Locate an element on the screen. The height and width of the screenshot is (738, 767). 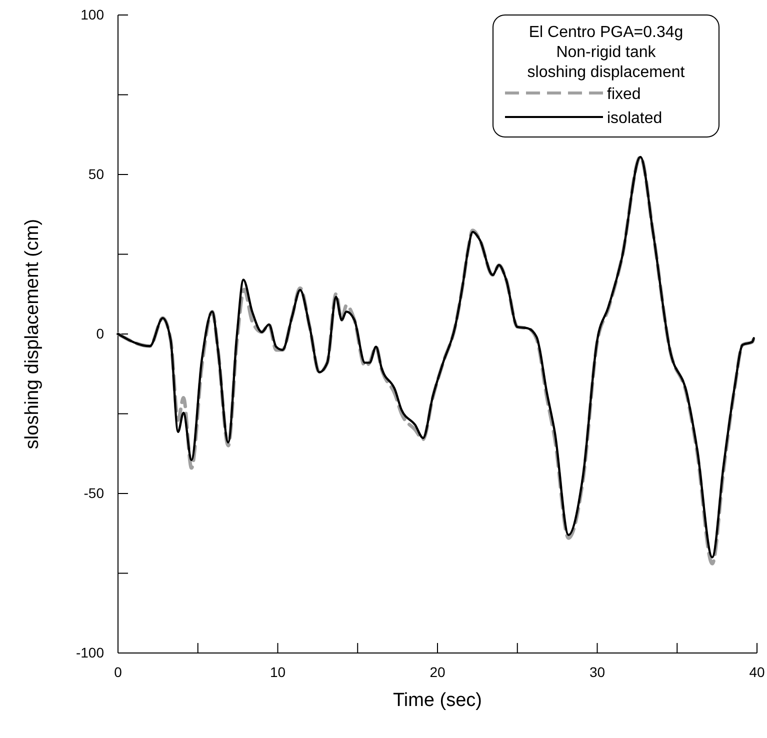
x-tick-label: 0 is located at coordinates (118, 672).